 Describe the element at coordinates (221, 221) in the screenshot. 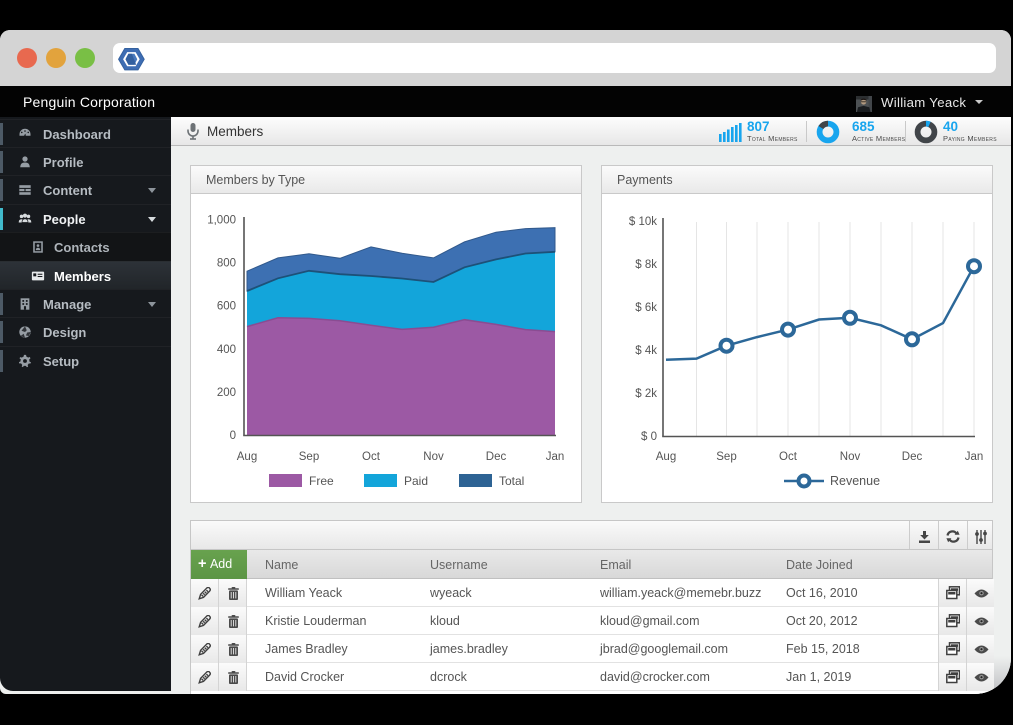

I see `svg-text: 1,000` at that location.